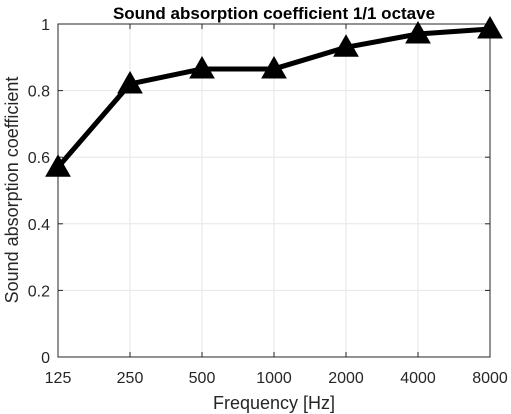 This screenshot has height=414, width=511. I want to click on y-tick-label: 0.6, so click(39, 158).